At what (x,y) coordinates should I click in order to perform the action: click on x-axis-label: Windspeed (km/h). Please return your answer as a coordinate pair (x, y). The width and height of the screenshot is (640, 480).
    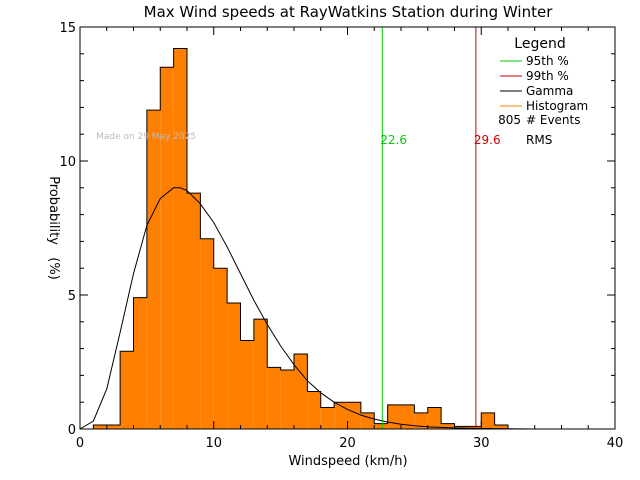
    Looking at the image, I should click on (347, 461).